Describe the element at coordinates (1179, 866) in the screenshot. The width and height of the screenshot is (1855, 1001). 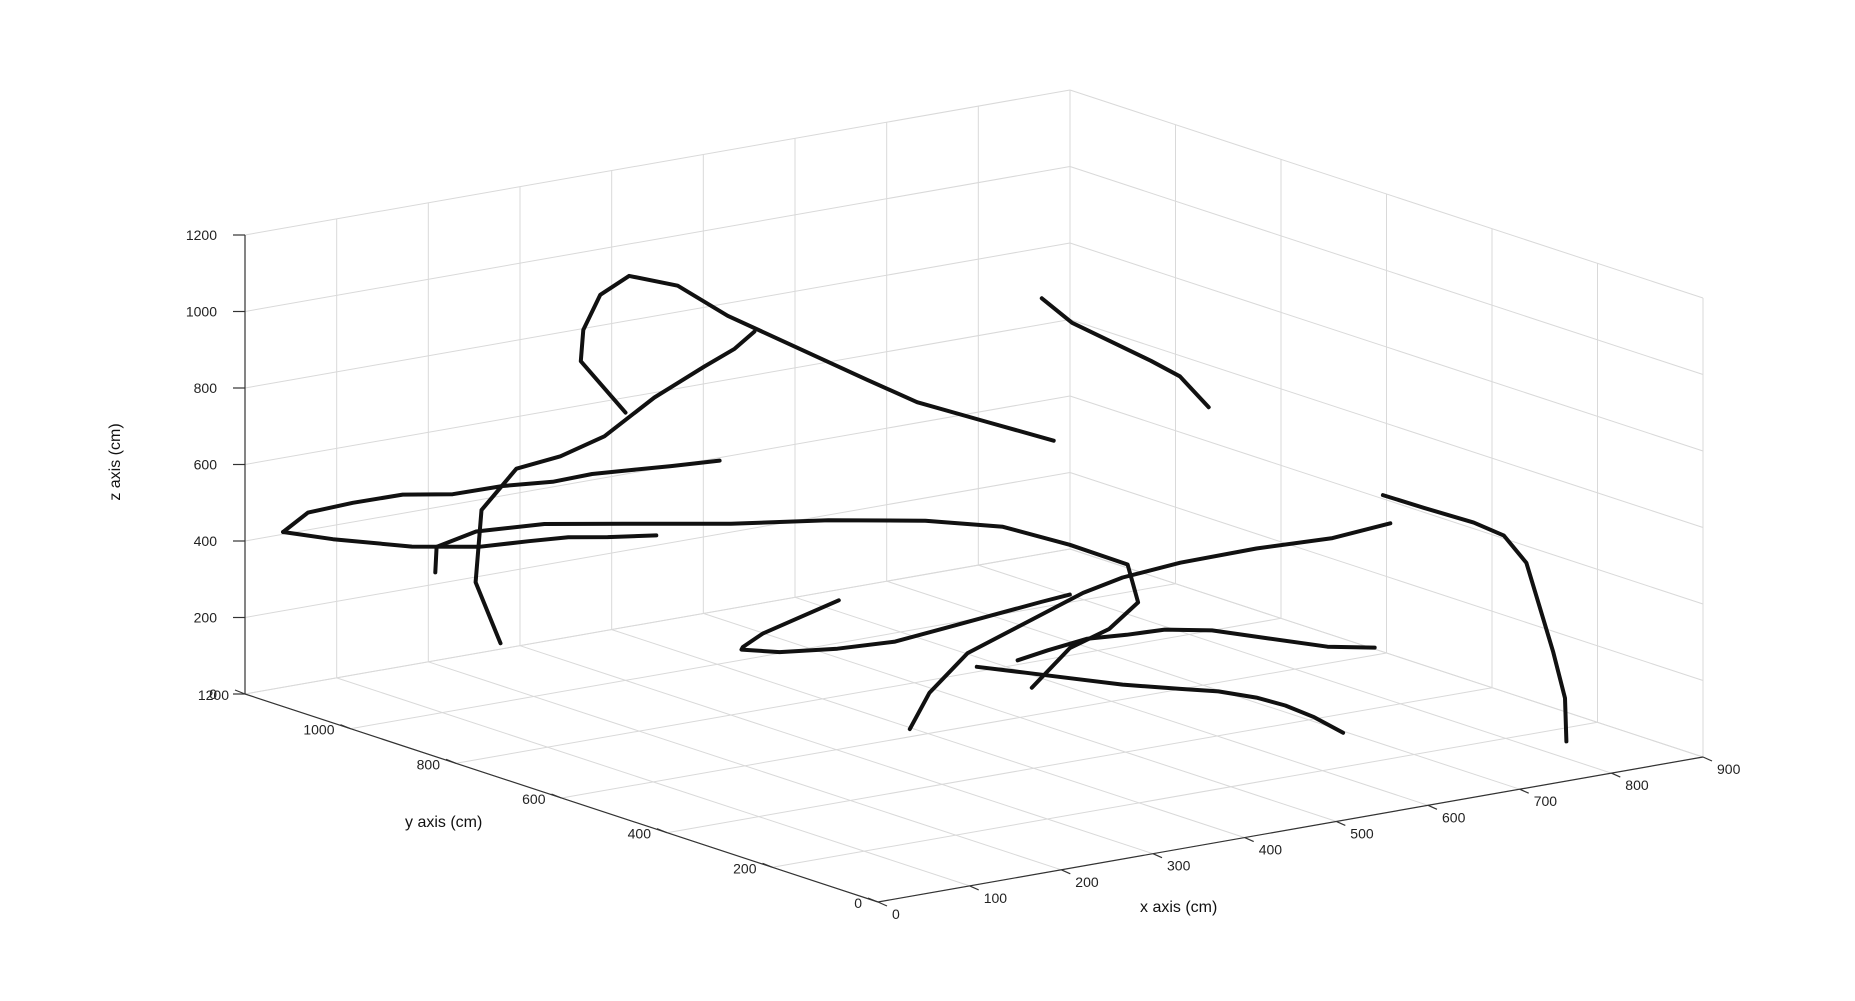
I see `x-tick-label: 300` at that location.